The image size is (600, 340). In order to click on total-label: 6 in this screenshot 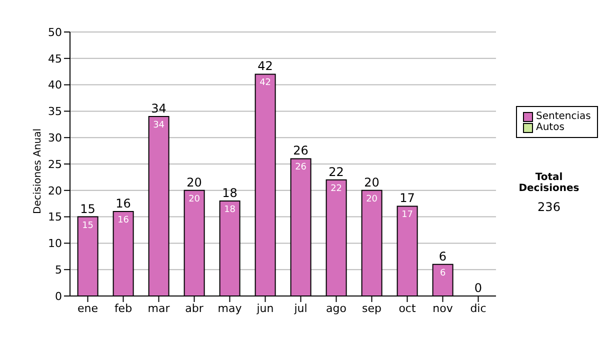, I will do `click(442, 256)`.